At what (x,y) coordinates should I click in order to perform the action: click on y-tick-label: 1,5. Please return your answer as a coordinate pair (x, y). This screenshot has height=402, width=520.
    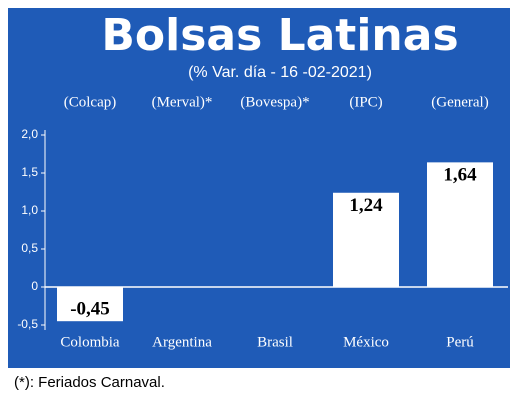
    Looking at the image, I should click on (29, 172).